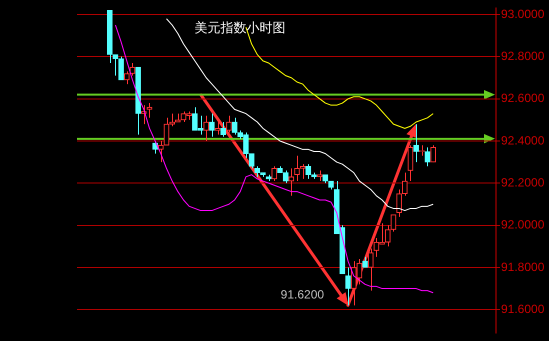 This screenshot has width=549, height=341. What do you see at coordinates (302, 295) in the screenshot?
I see `annotation: 91.6200` at bounding box center [302, 295].